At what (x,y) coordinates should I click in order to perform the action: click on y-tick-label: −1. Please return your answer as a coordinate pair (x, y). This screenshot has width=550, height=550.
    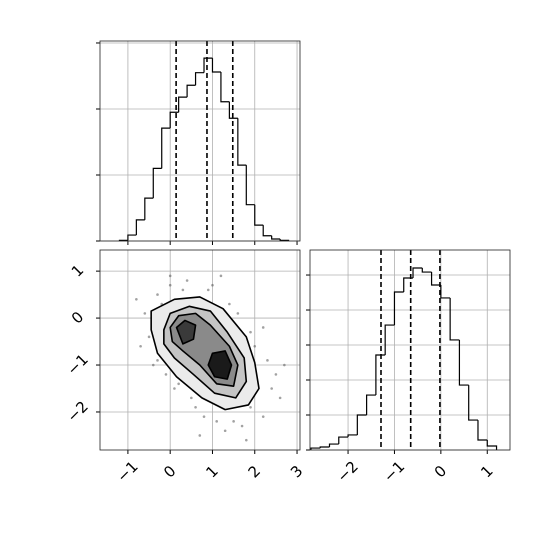
    Looking at the image, I should click on (77, 364).